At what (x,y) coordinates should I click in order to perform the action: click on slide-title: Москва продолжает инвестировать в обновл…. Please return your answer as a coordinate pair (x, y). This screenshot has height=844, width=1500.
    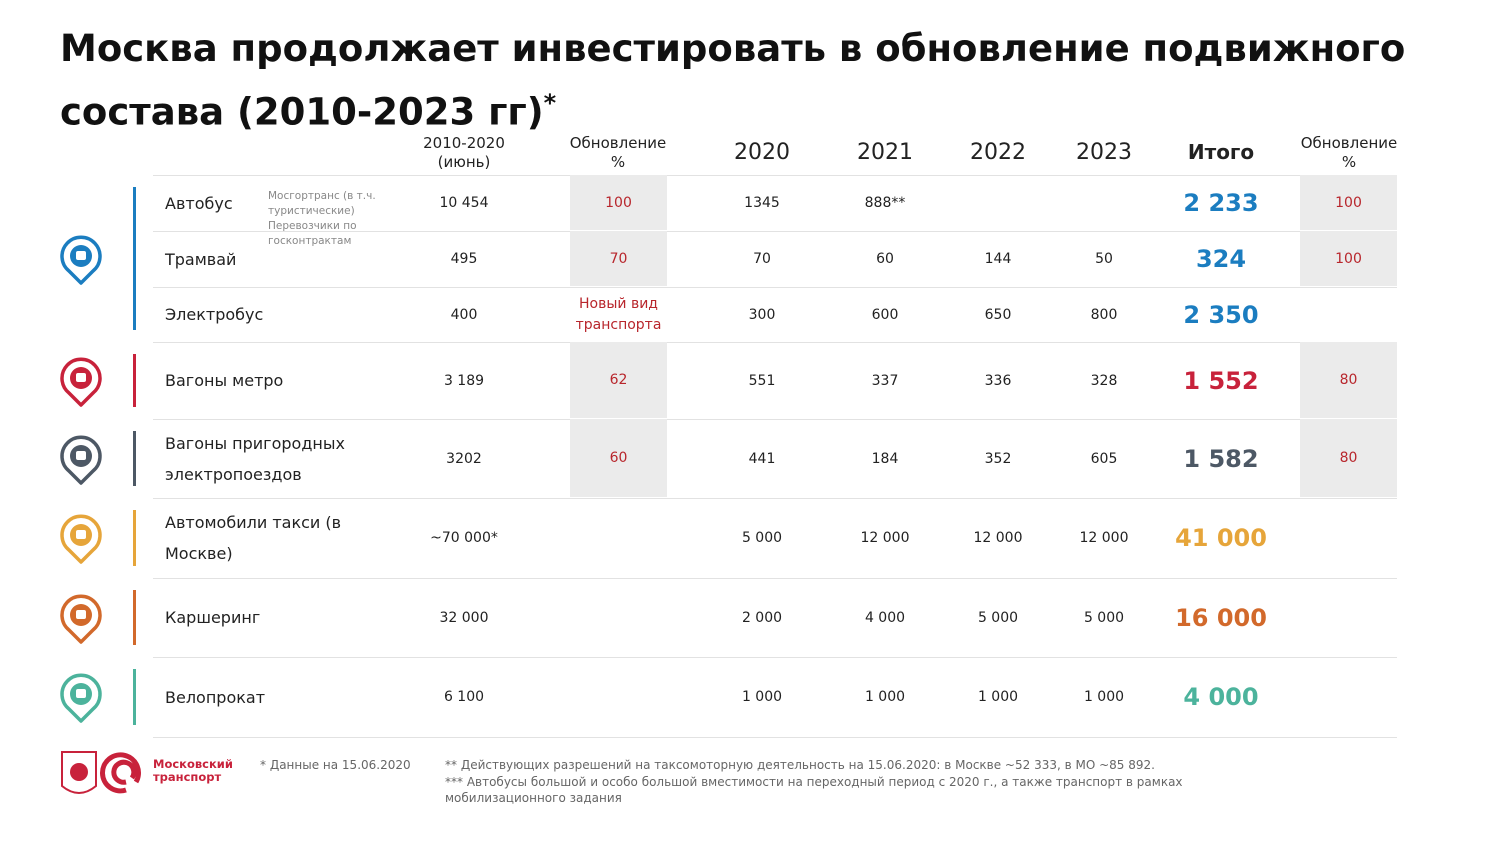
    Looking at the image, I should click on (750, 80).